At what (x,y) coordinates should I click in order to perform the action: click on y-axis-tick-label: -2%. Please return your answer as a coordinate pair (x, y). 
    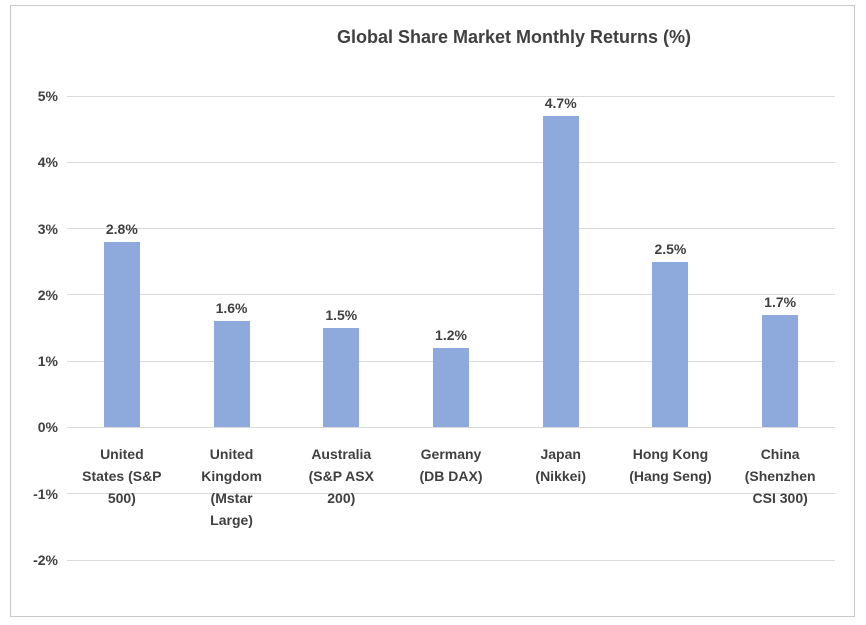
    Looking at the image, I should click on (45, 560).